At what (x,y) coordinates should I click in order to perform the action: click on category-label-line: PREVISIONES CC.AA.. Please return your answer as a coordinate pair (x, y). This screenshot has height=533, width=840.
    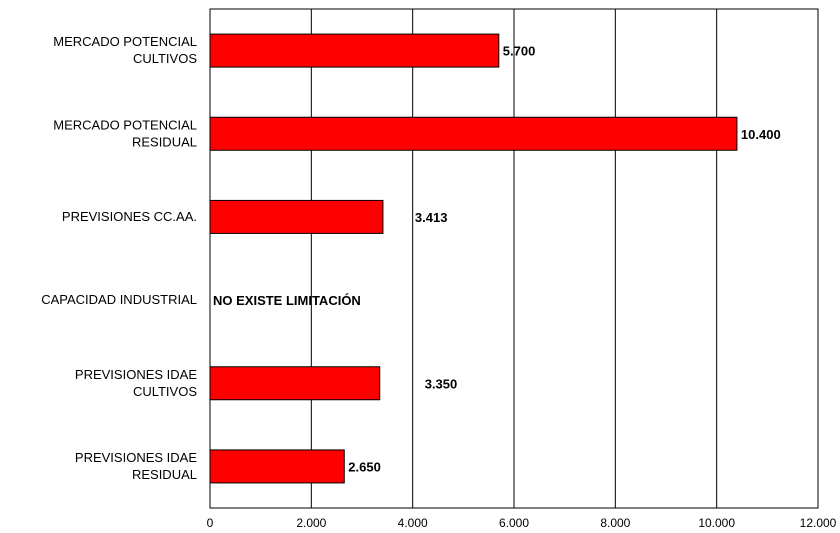
    Looking at the image, I should click on (129, 216).